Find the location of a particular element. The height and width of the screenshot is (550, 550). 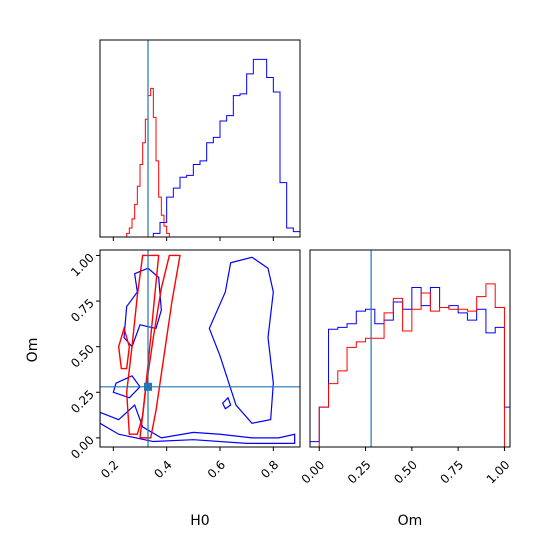

om-y-tick-label-3: 0.75 is located at coordinates (82, 310).